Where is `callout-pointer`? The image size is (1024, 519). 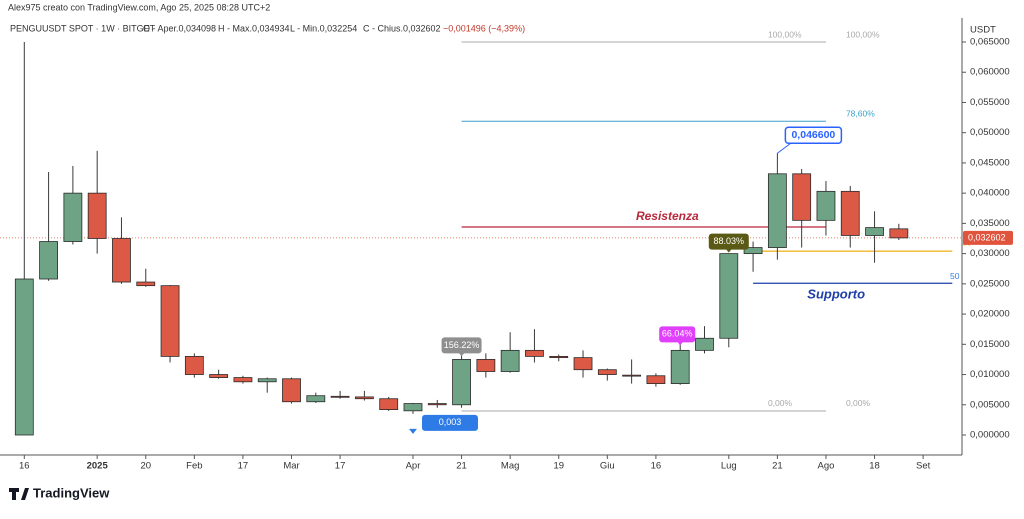 callout-pointer is located at coordinates (412, 431).